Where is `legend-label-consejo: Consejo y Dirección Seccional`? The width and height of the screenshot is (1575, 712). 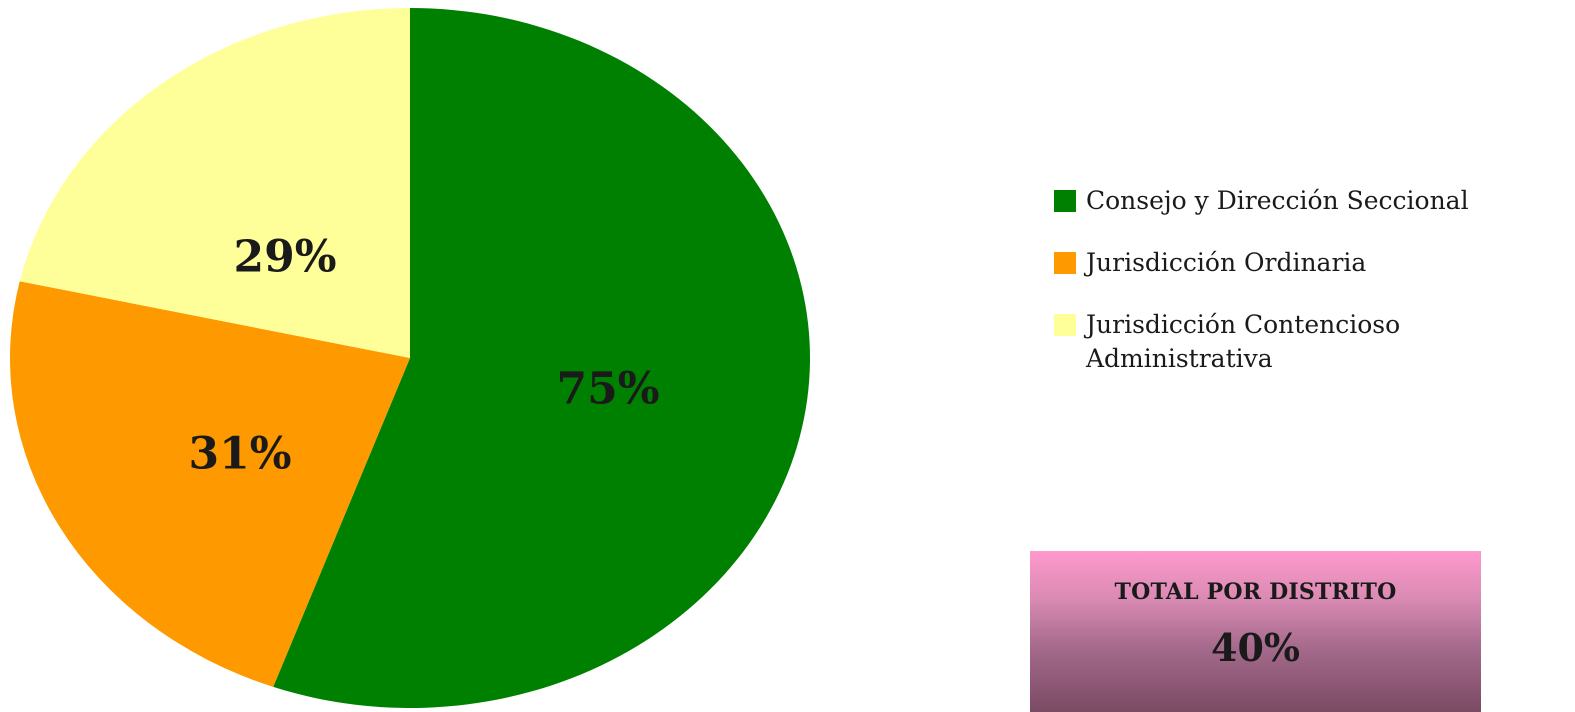
legend-label-consejo: Consejo y Dirección Seccional is located at coordinates (1277, 200).